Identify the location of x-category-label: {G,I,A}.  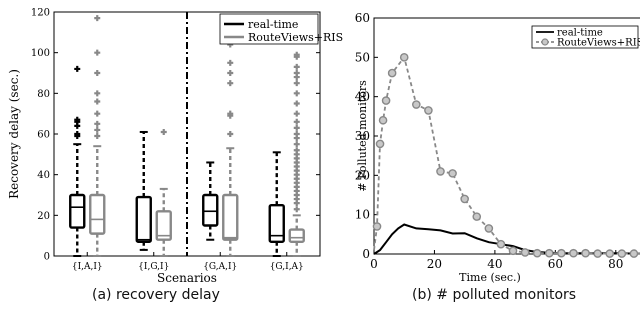
(287, 267).